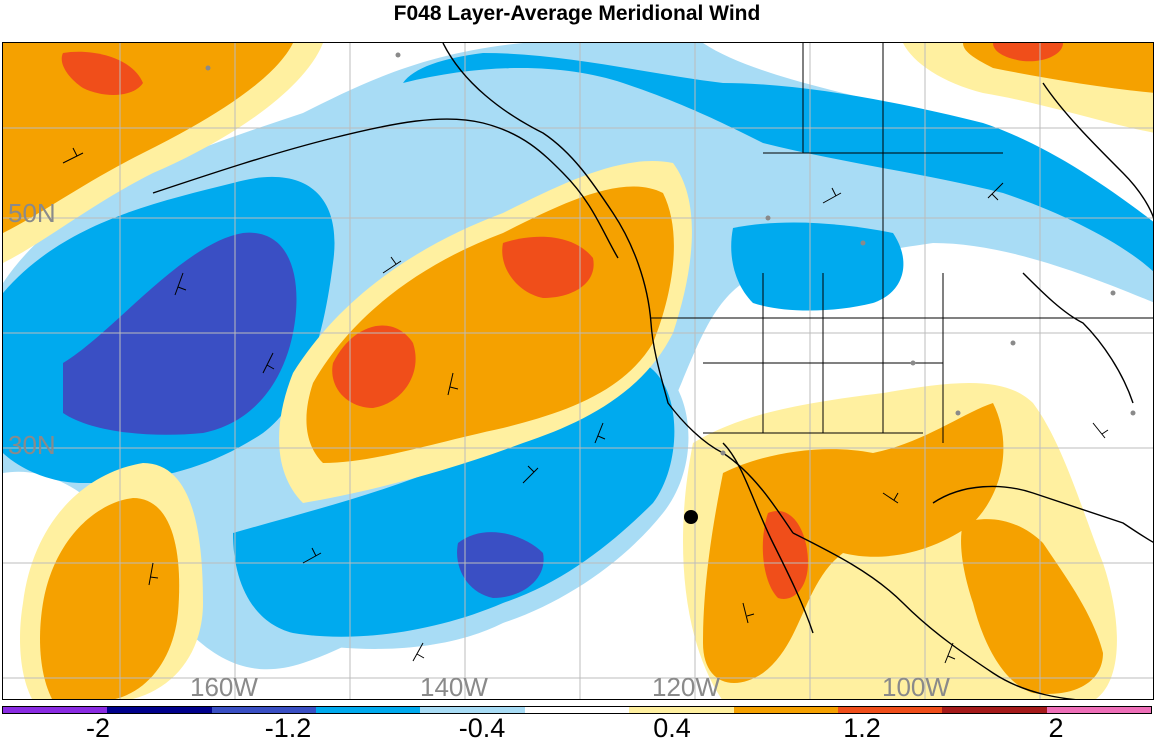 This screenshot has height=744, width=1154. Describe the element at coordinates (817, 266) in the screenshot. I see `negative-region-plains` at that location.